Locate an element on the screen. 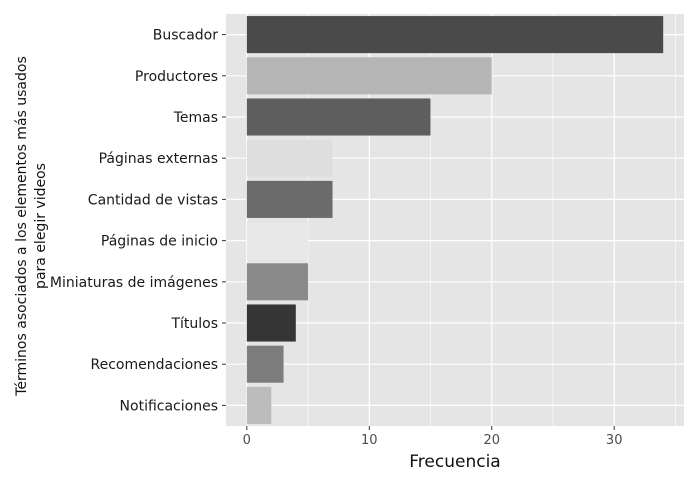 This screenshot has height=478, width=693. y-tick-label: Cantidad de vistas is located at coordinates (153, 200).